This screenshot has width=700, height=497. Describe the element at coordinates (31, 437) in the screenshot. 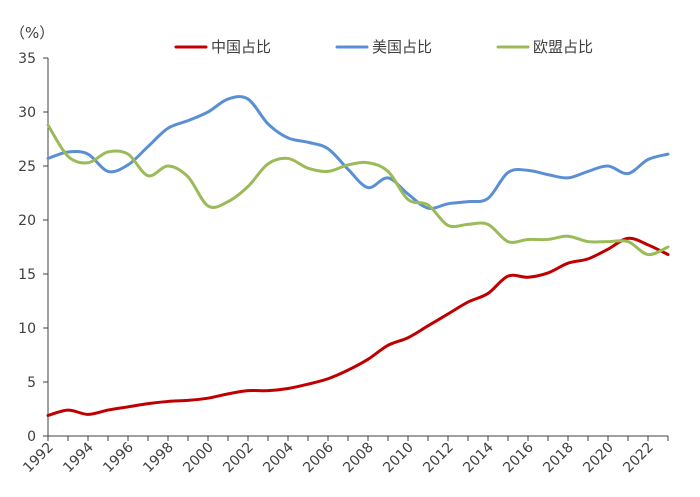

I see `y-tick-label: 0` at that location.